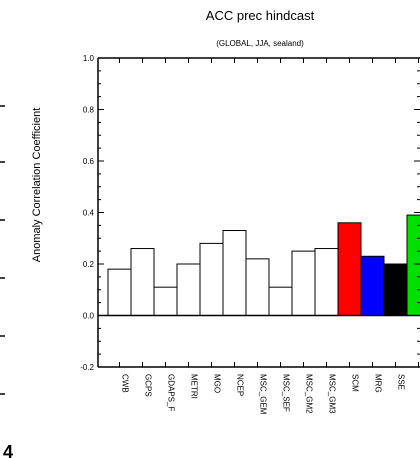 The width and height of the screenshot is (420, 458). What do you see at coordinates (372, 285) in the screenshot?
I see `bar-mrg` at bounding box center [372, 285].